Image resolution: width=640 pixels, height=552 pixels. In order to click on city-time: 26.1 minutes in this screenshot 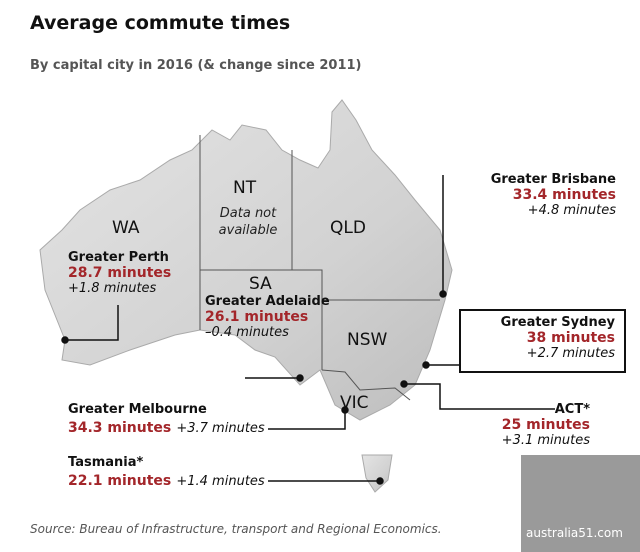, I will do `click(257, 317)`.